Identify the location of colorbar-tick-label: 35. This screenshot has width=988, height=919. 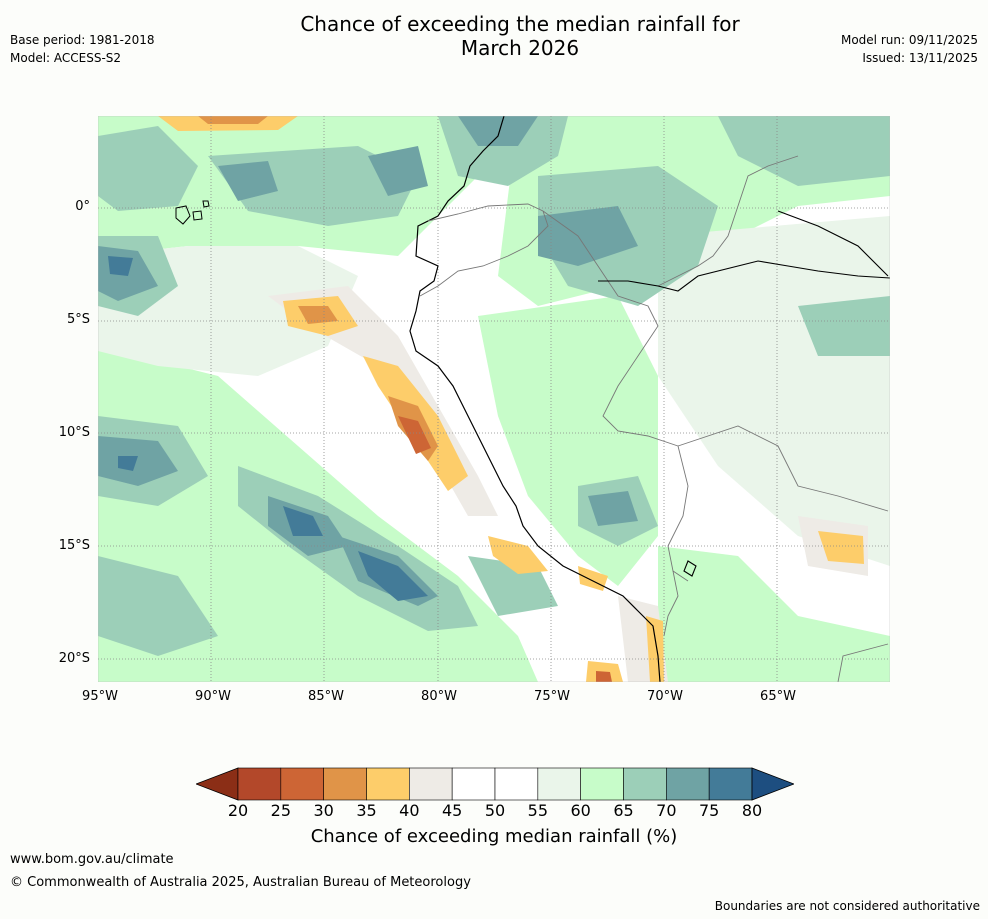
(366, 810).